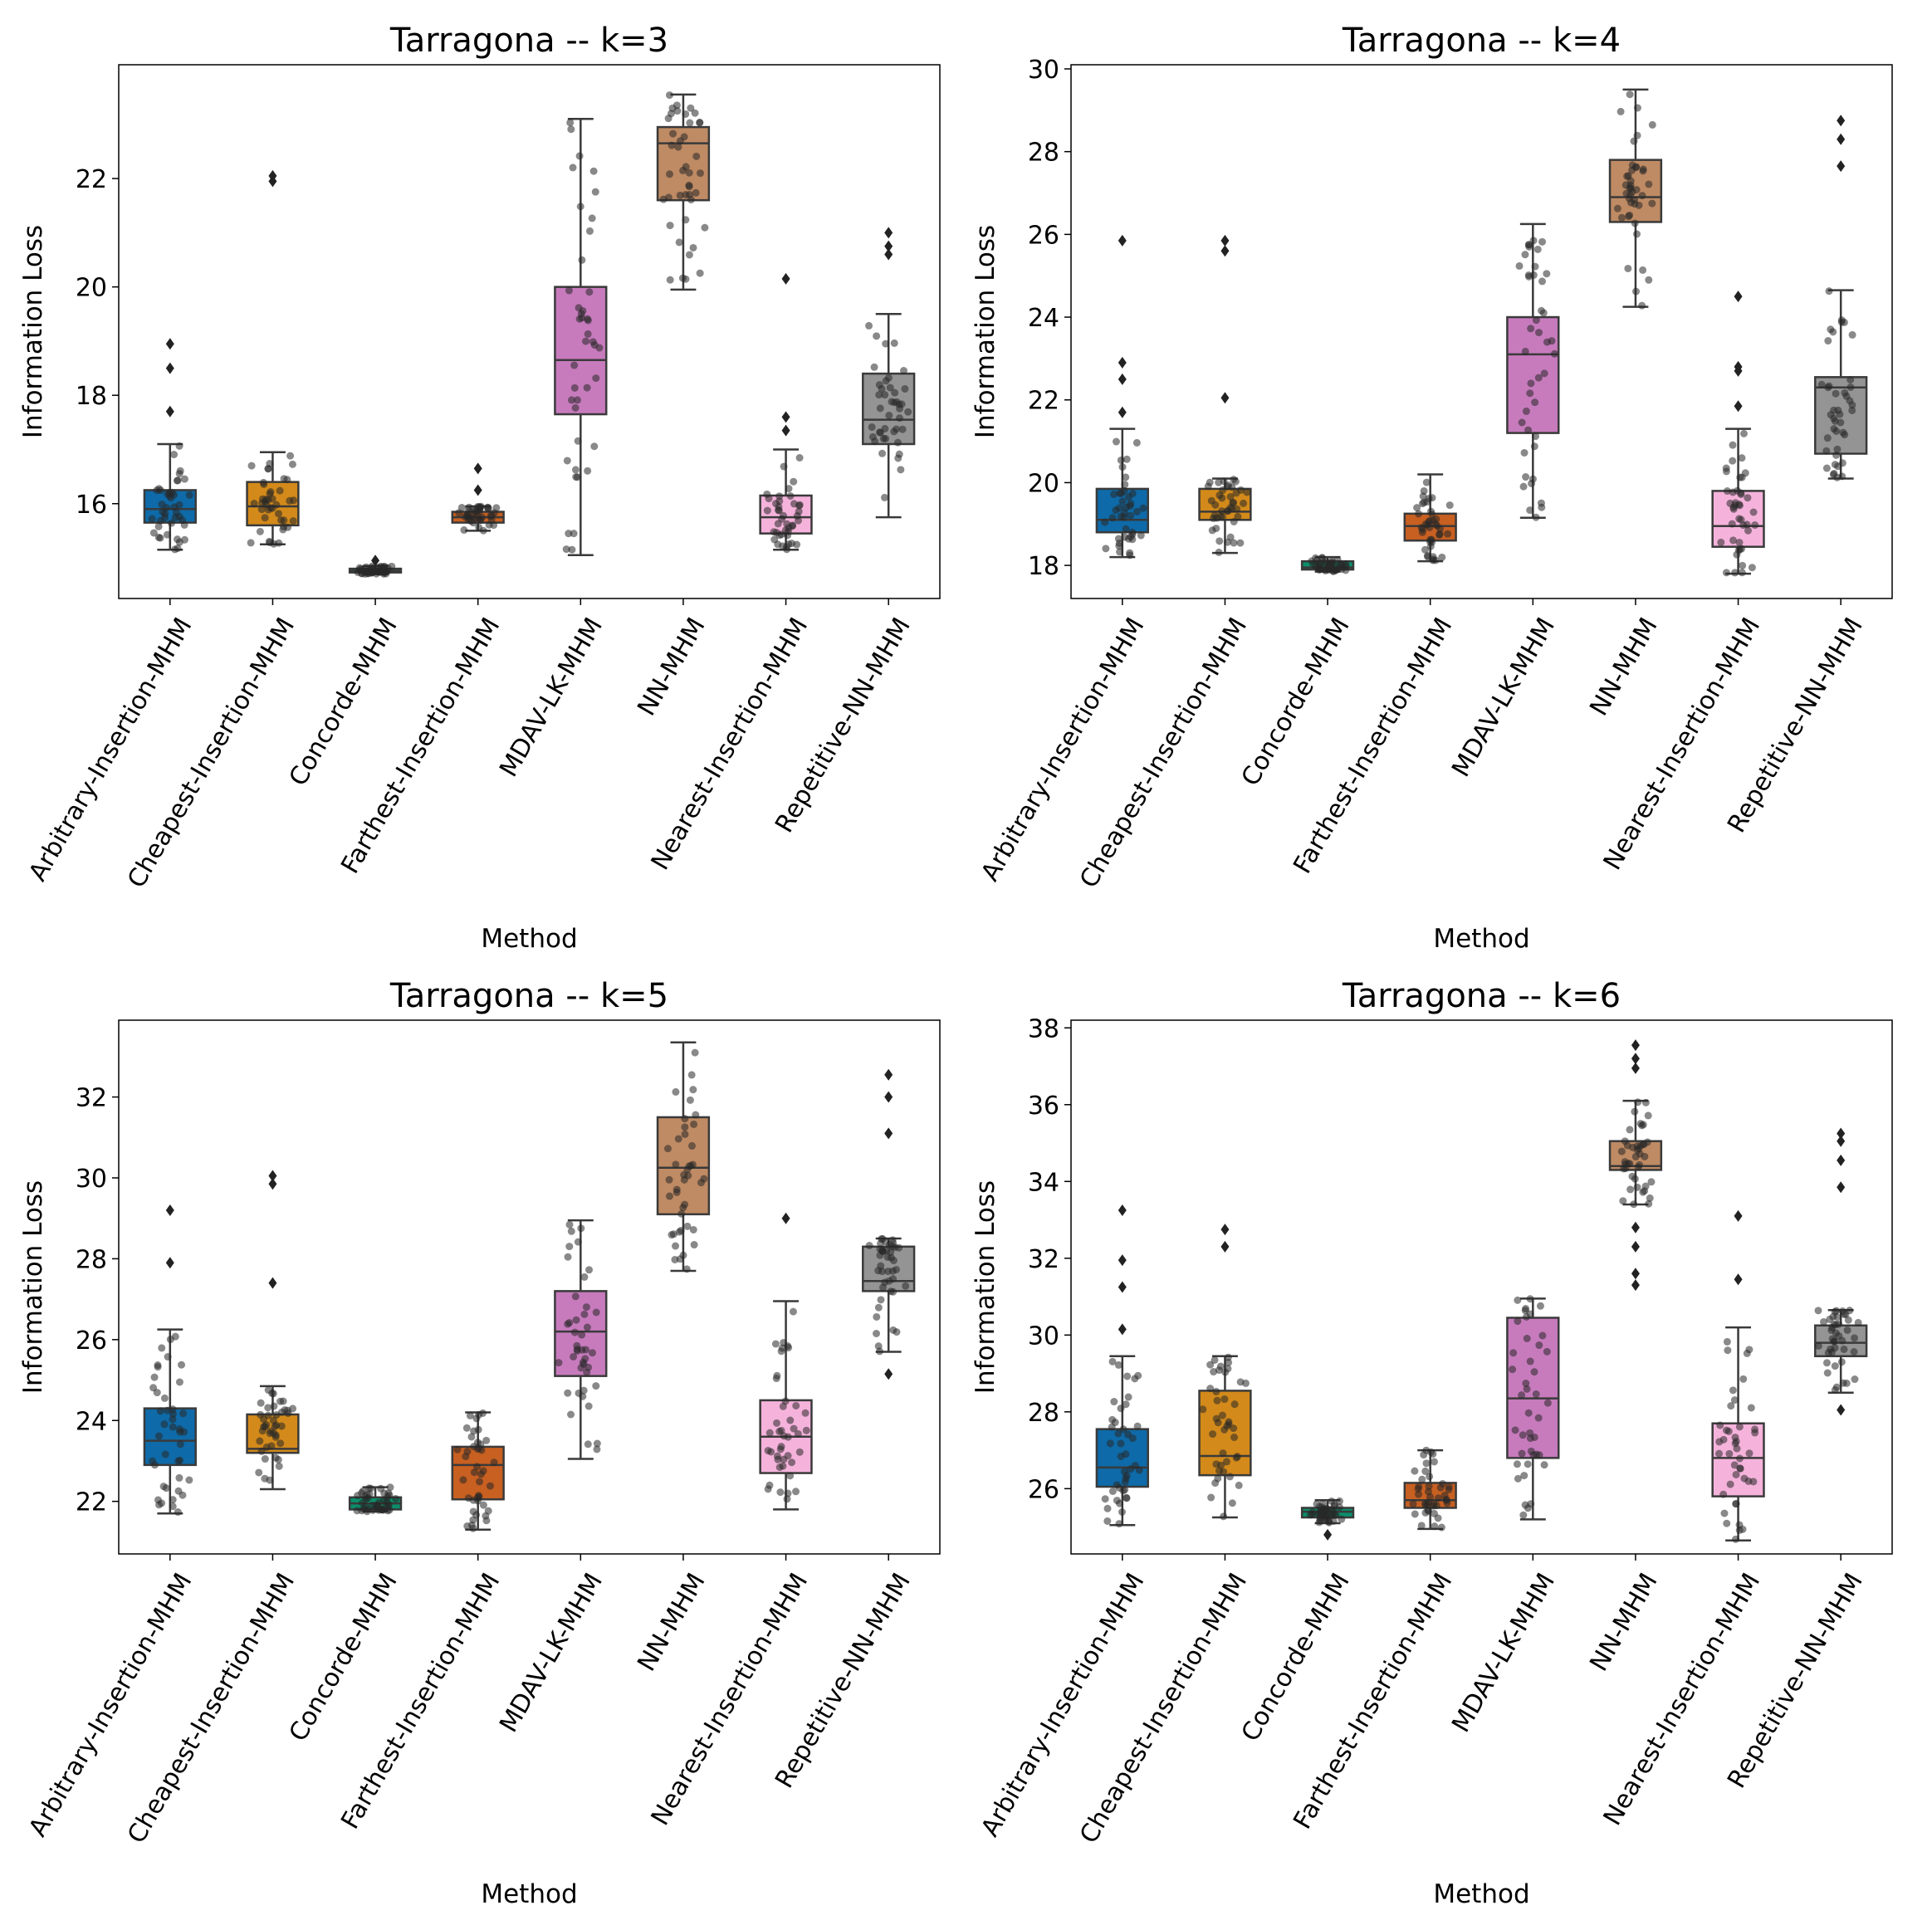 The image size is (1932, 1920). Describe the element at coordinates (529, 939) in the screenshot. I see `x-axis-label: Method` at that location.